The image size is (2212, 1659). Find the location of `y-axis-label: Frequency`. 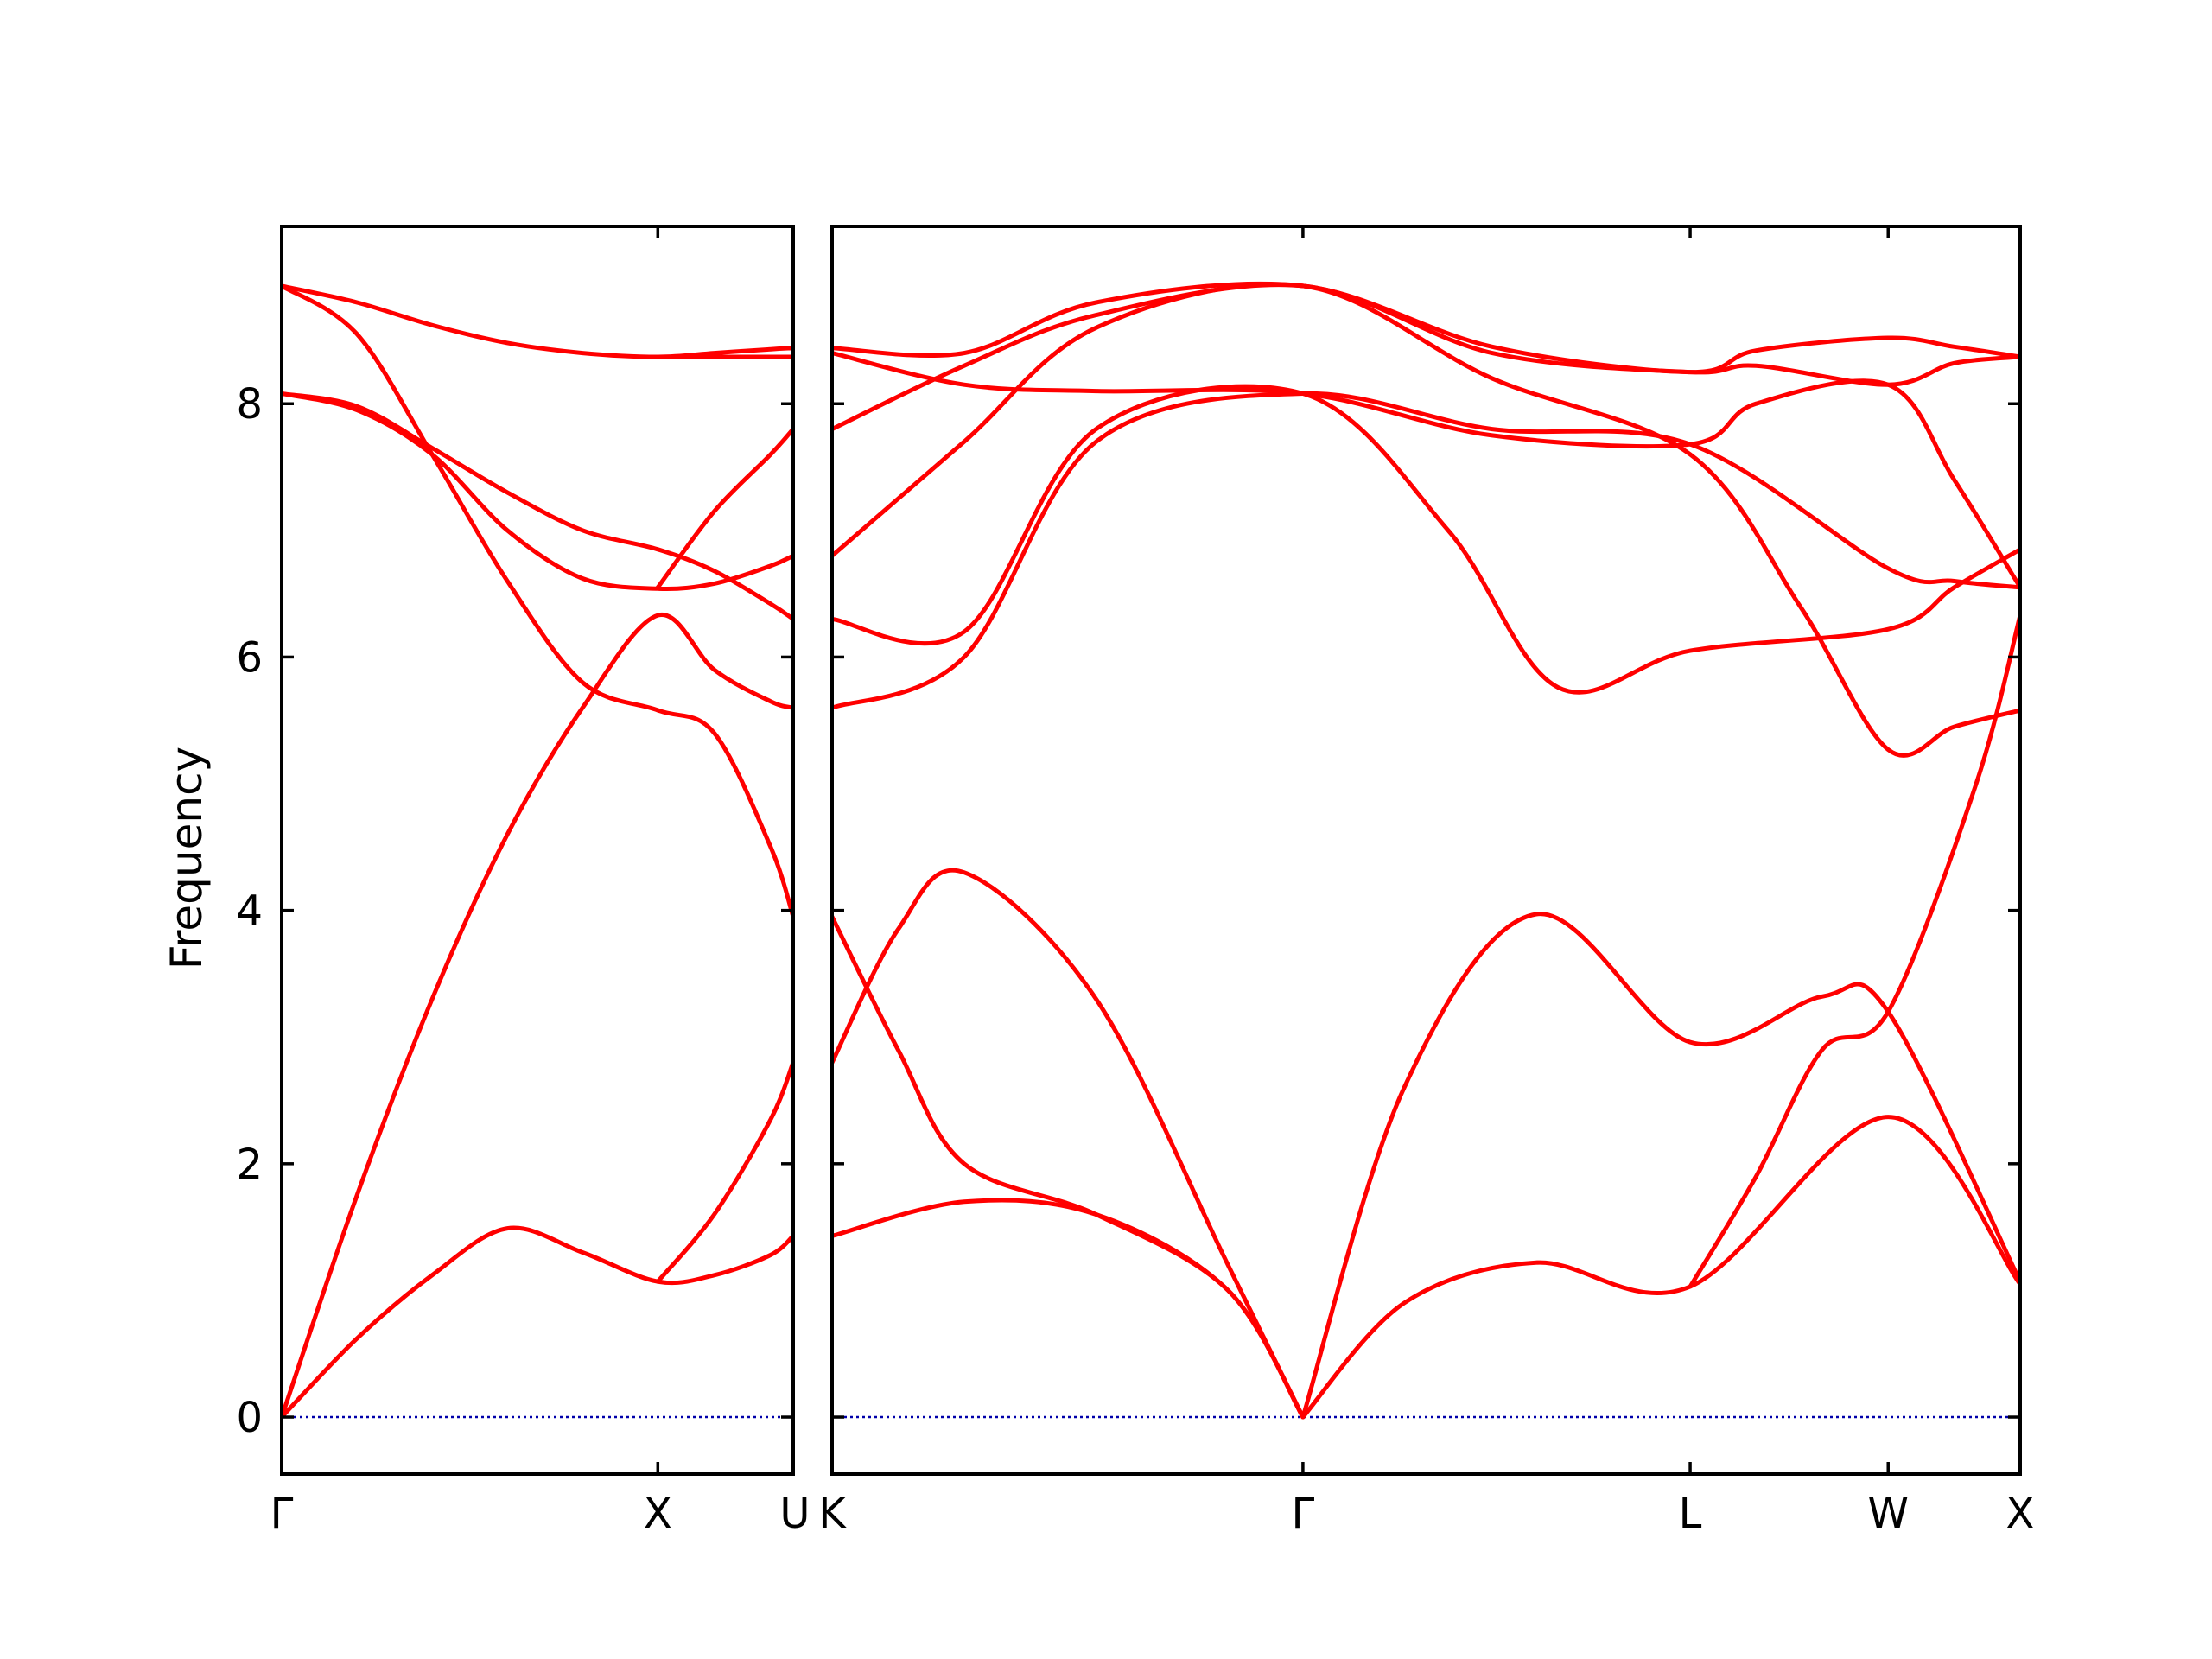

y-axis-label: Frequency is located at coordinates (187, 858).